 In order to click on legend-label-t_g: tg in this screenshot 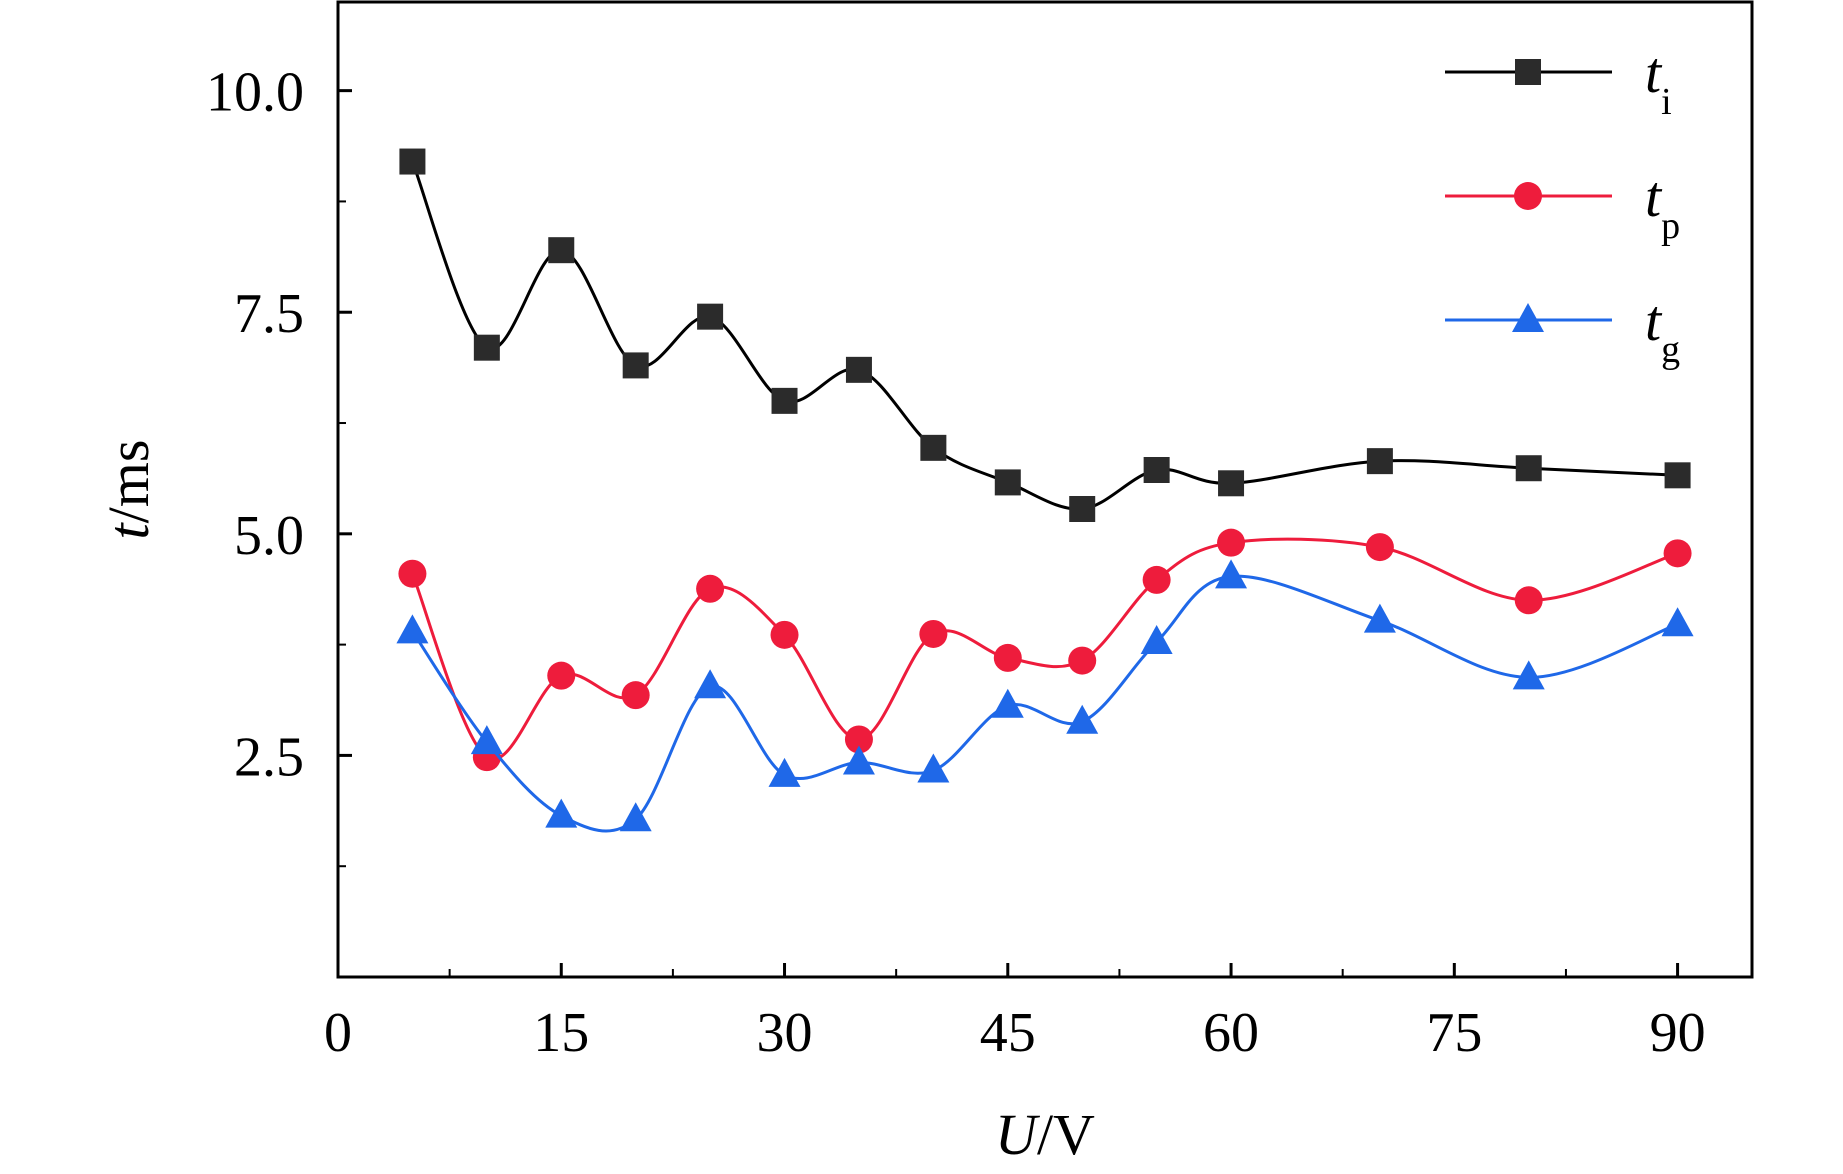, I will do `click(1662, 329)`.